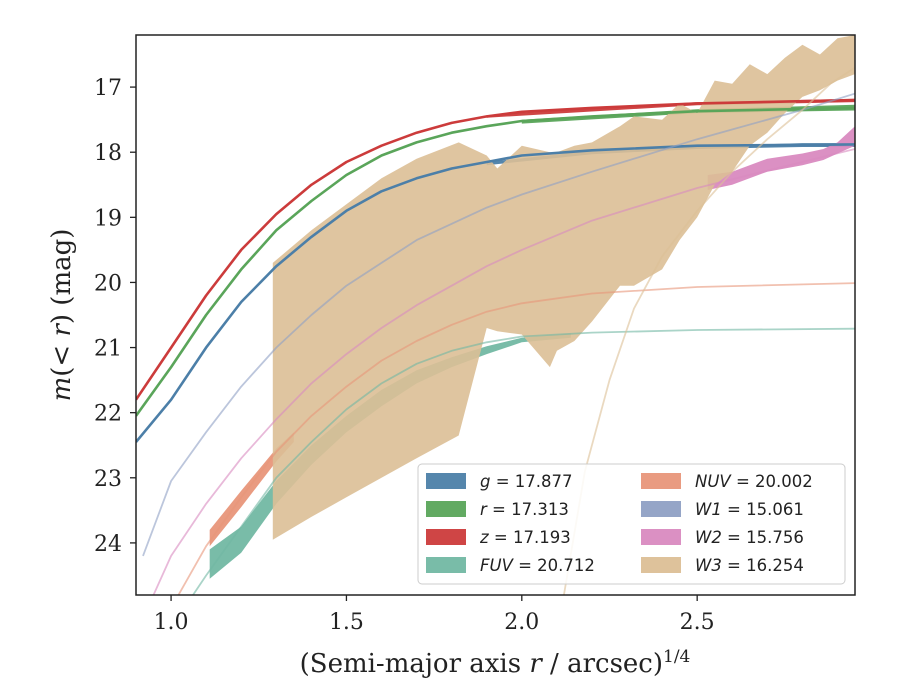 The image size is (900, 700). I want to click on legend-swatch-g, so click(446, 481).